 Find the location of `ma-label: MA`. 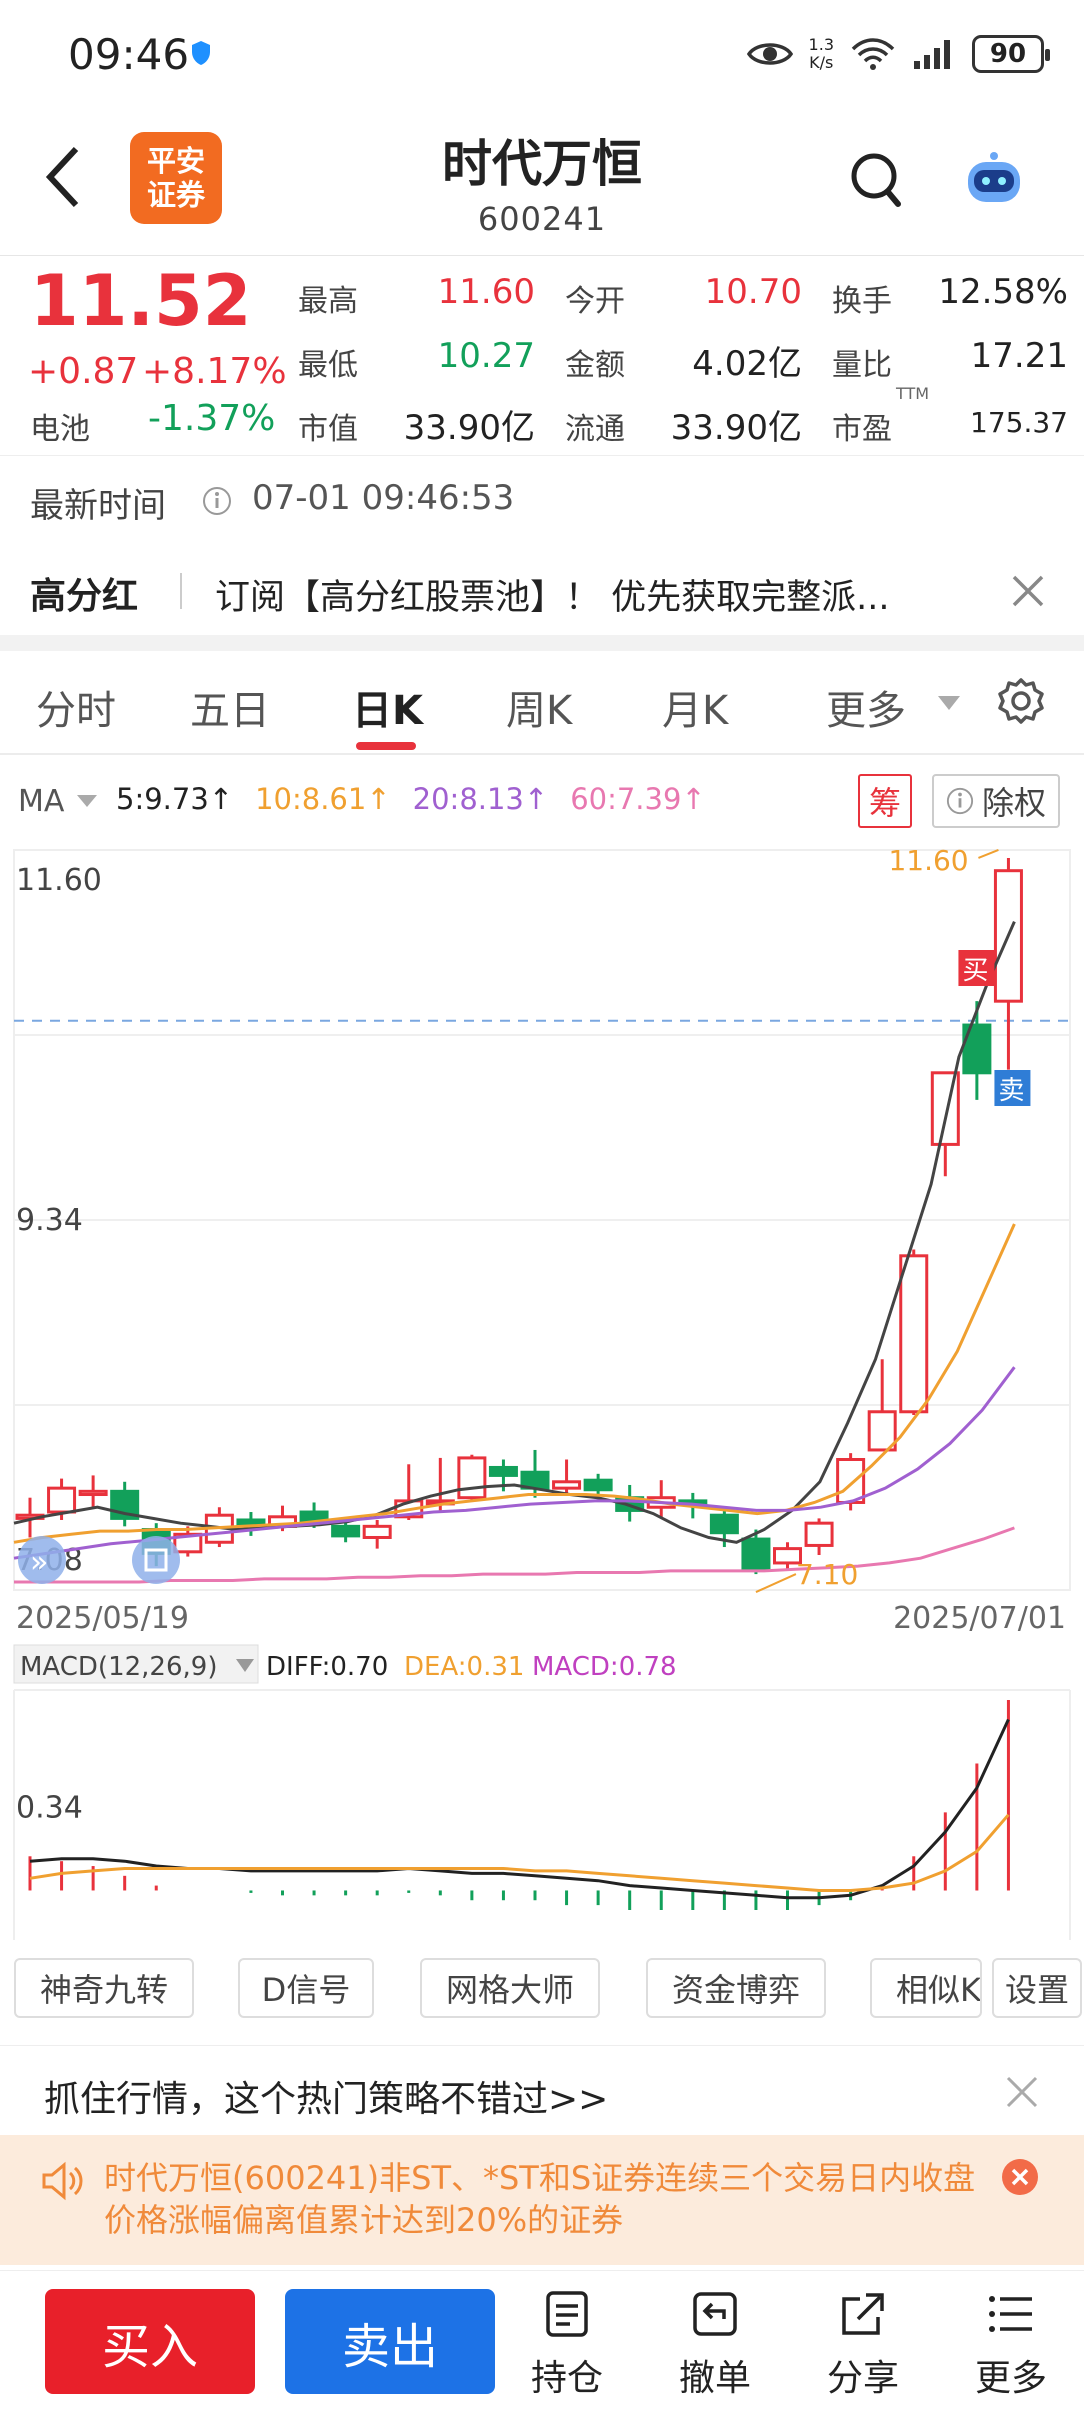

ma-label: MA is located at coordinates (41, 801).